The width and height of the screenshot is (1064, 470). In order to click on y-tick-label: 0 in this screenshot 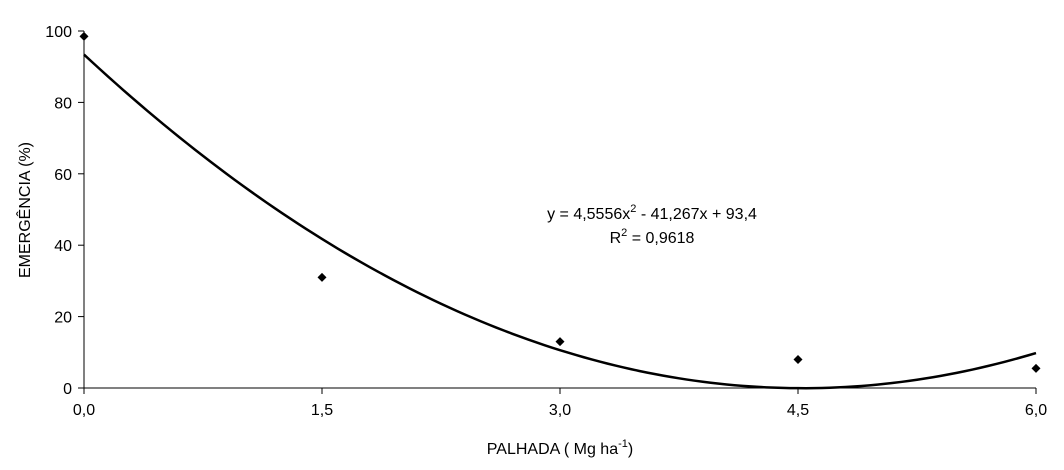, I will do `click(67, 389)`.